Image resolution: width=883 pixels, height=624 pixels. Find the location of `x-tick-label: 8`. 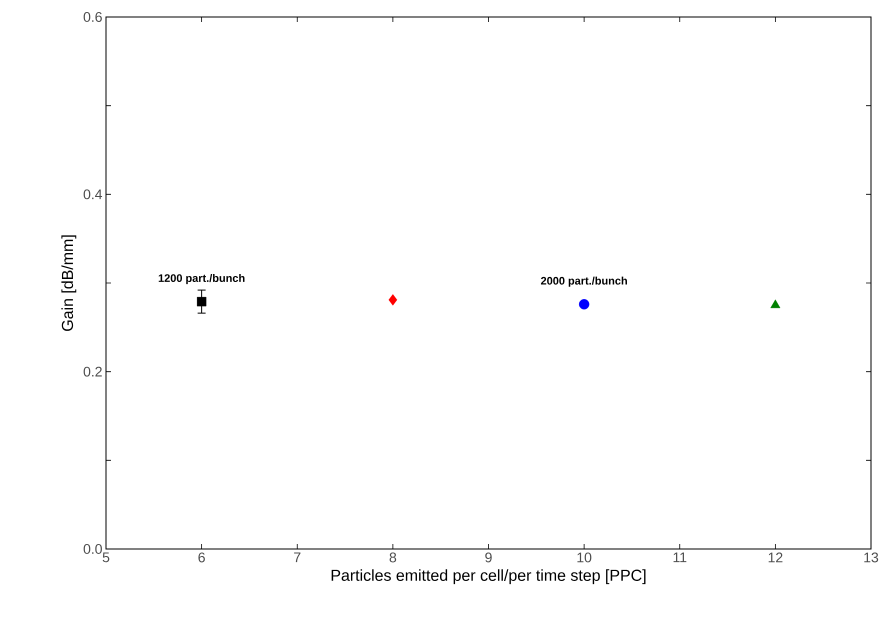

x-tick-label: 8 is located at coordinates (393, 557).